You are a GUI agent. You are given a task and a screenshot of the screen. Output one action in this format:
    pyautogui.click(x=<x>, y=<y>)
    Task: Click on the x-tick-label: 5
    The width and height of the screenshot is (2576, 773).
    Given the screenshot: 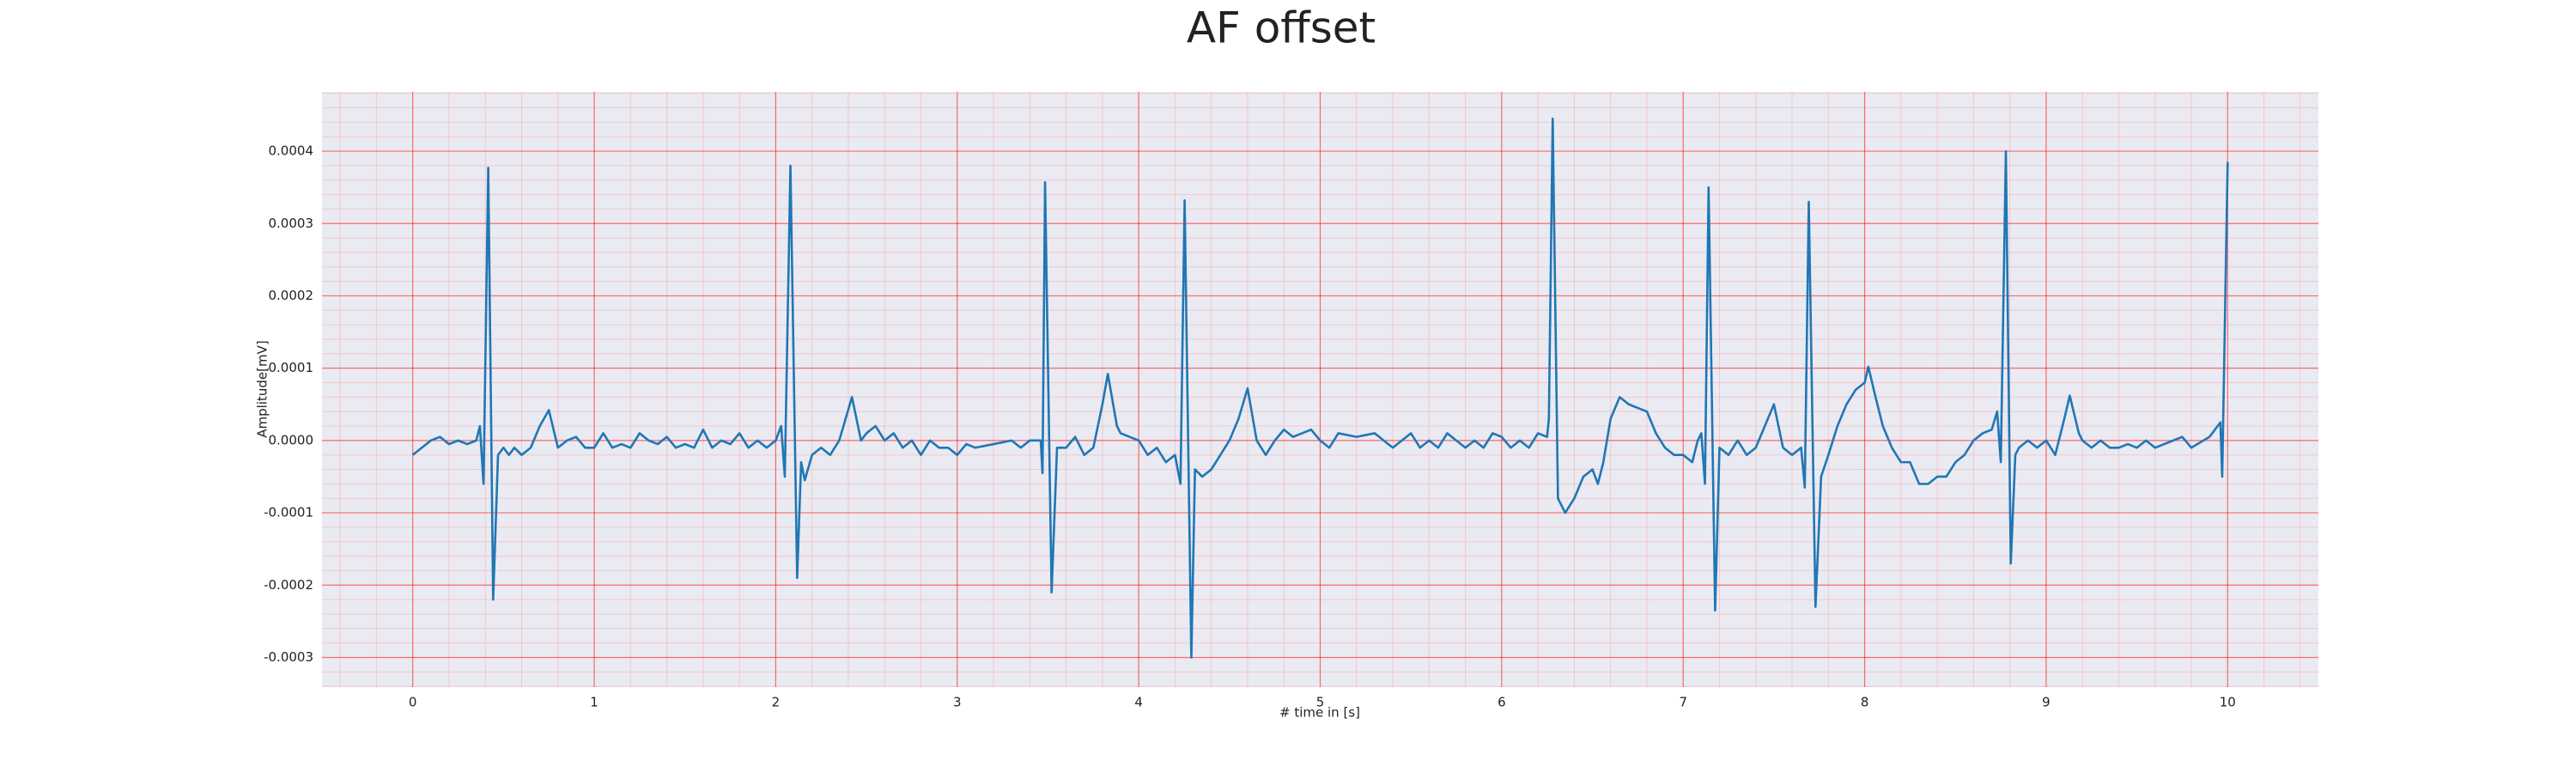 What is the action you would take?
    pyautogui.click(x=1320, y=702)
    